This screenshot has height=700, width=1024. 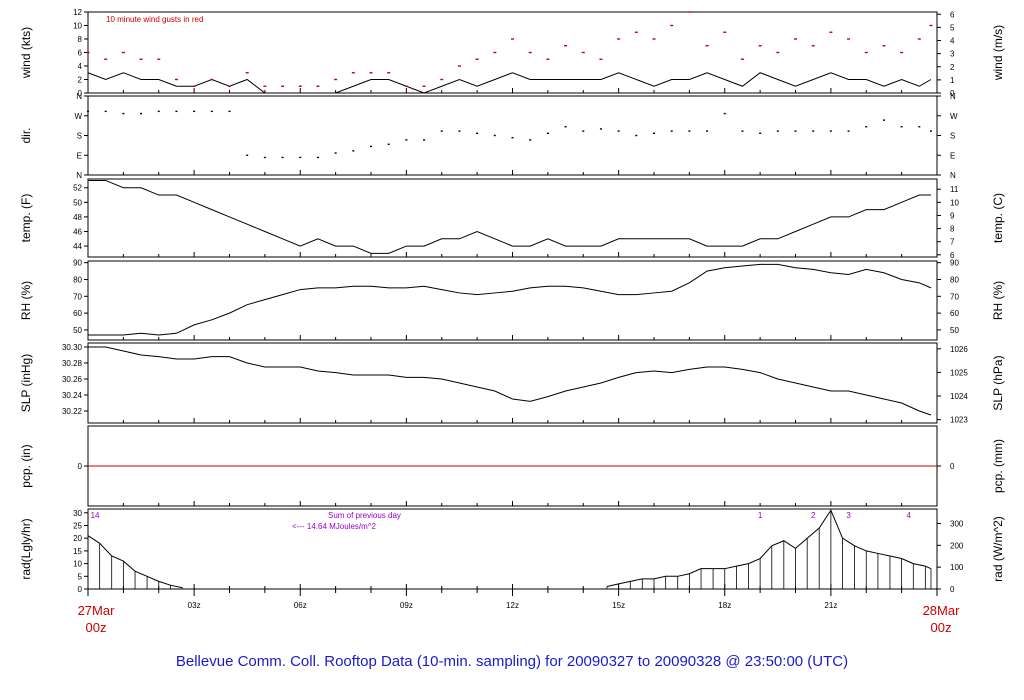 What do you see at coordinates (72, 363) in the screenshot?
I see `y-tick-label: 30.28` at bounding box center [72, 363].